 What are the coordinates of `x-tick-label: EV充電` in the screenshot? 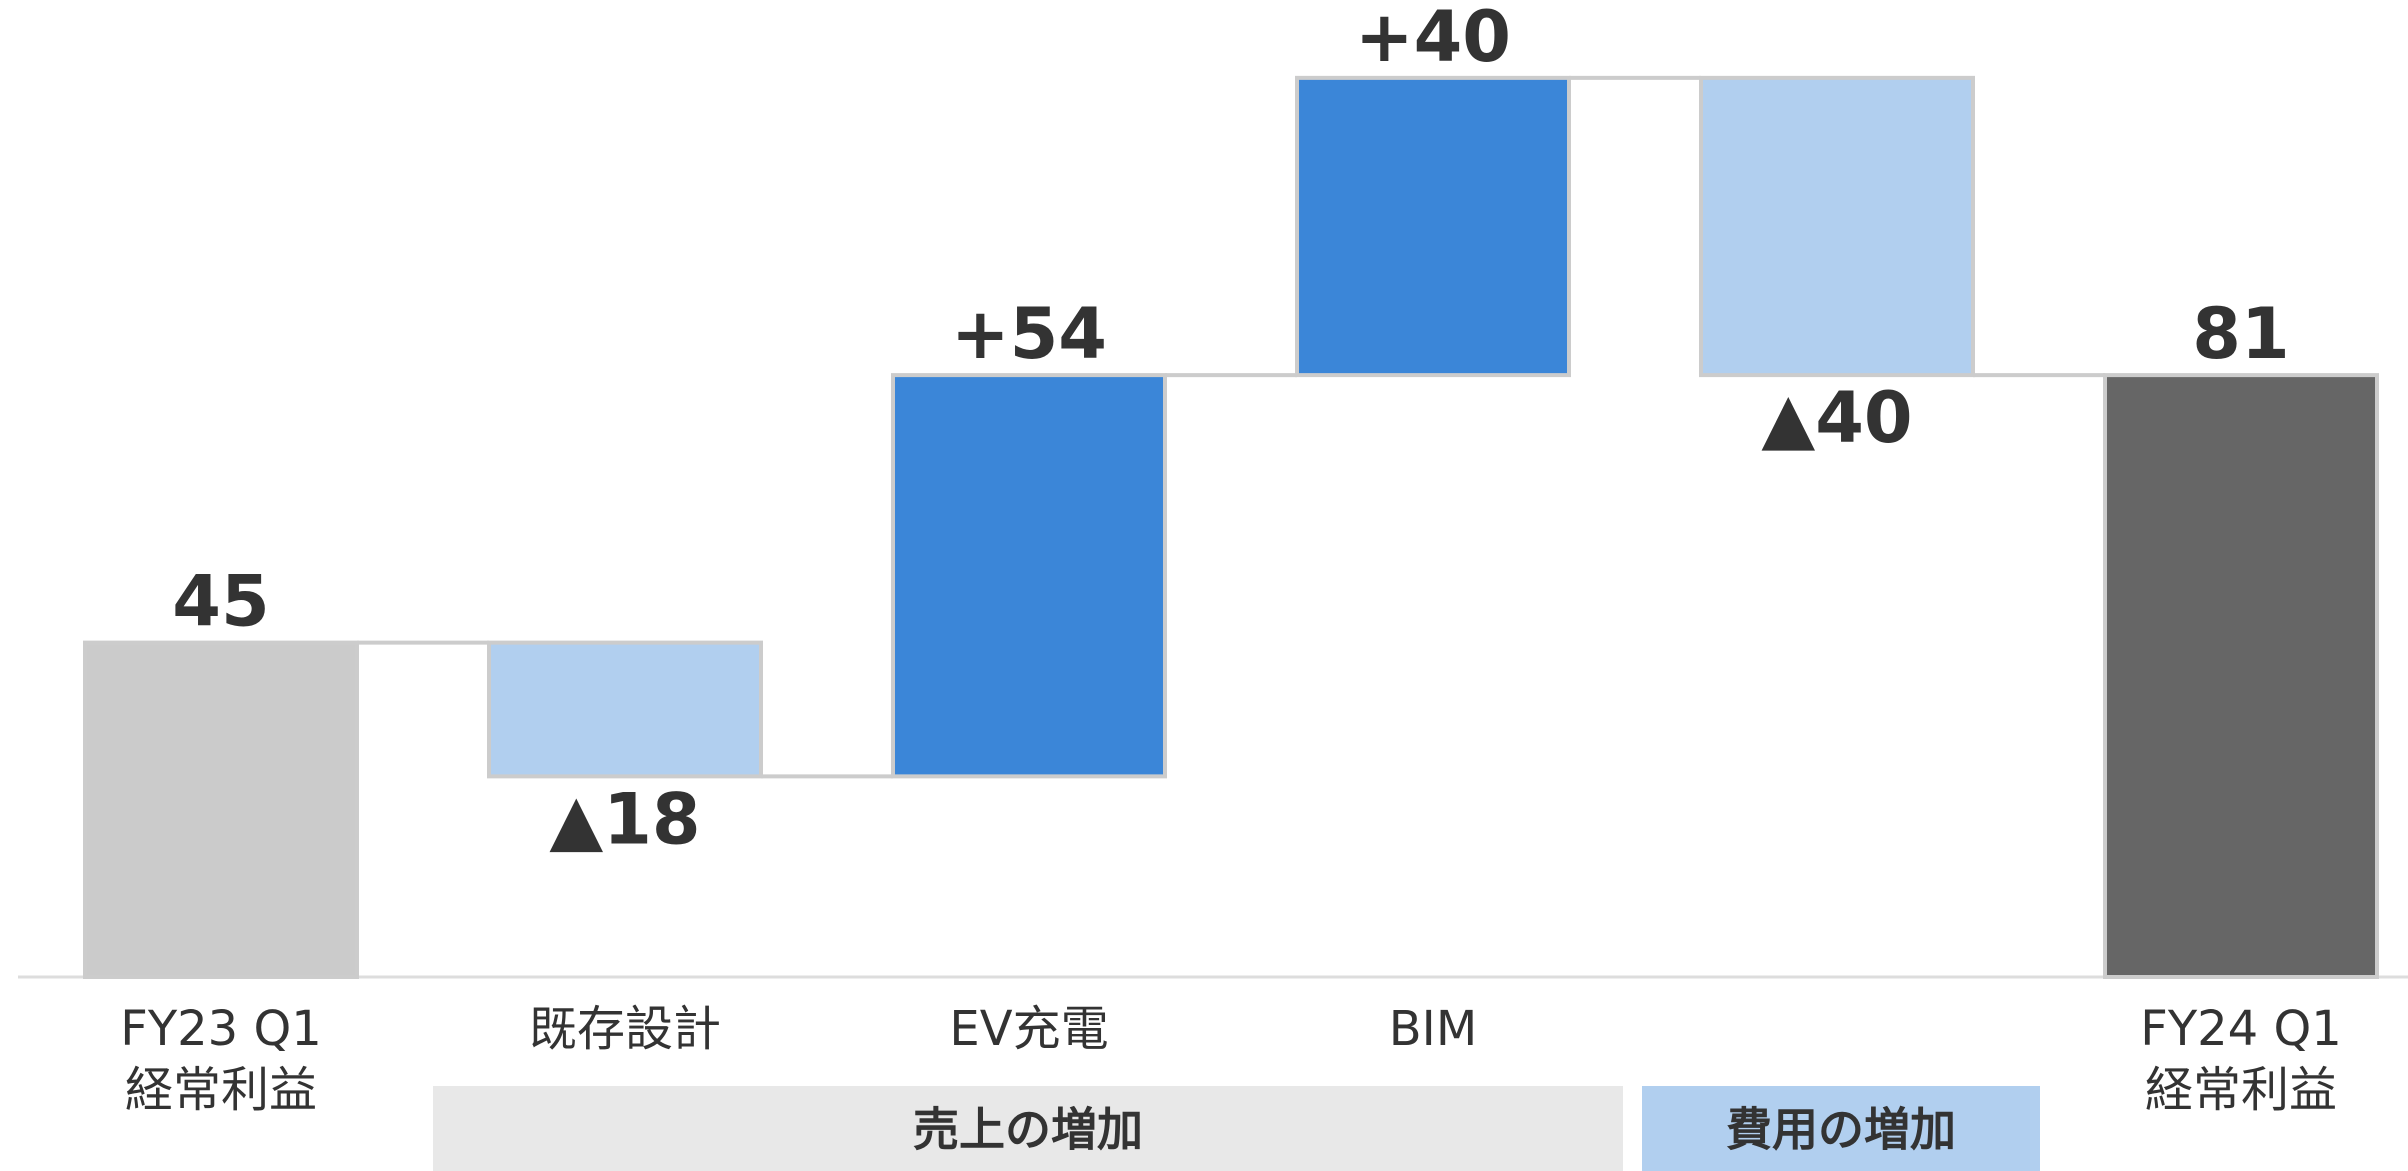 It's located at (1028, 1029).